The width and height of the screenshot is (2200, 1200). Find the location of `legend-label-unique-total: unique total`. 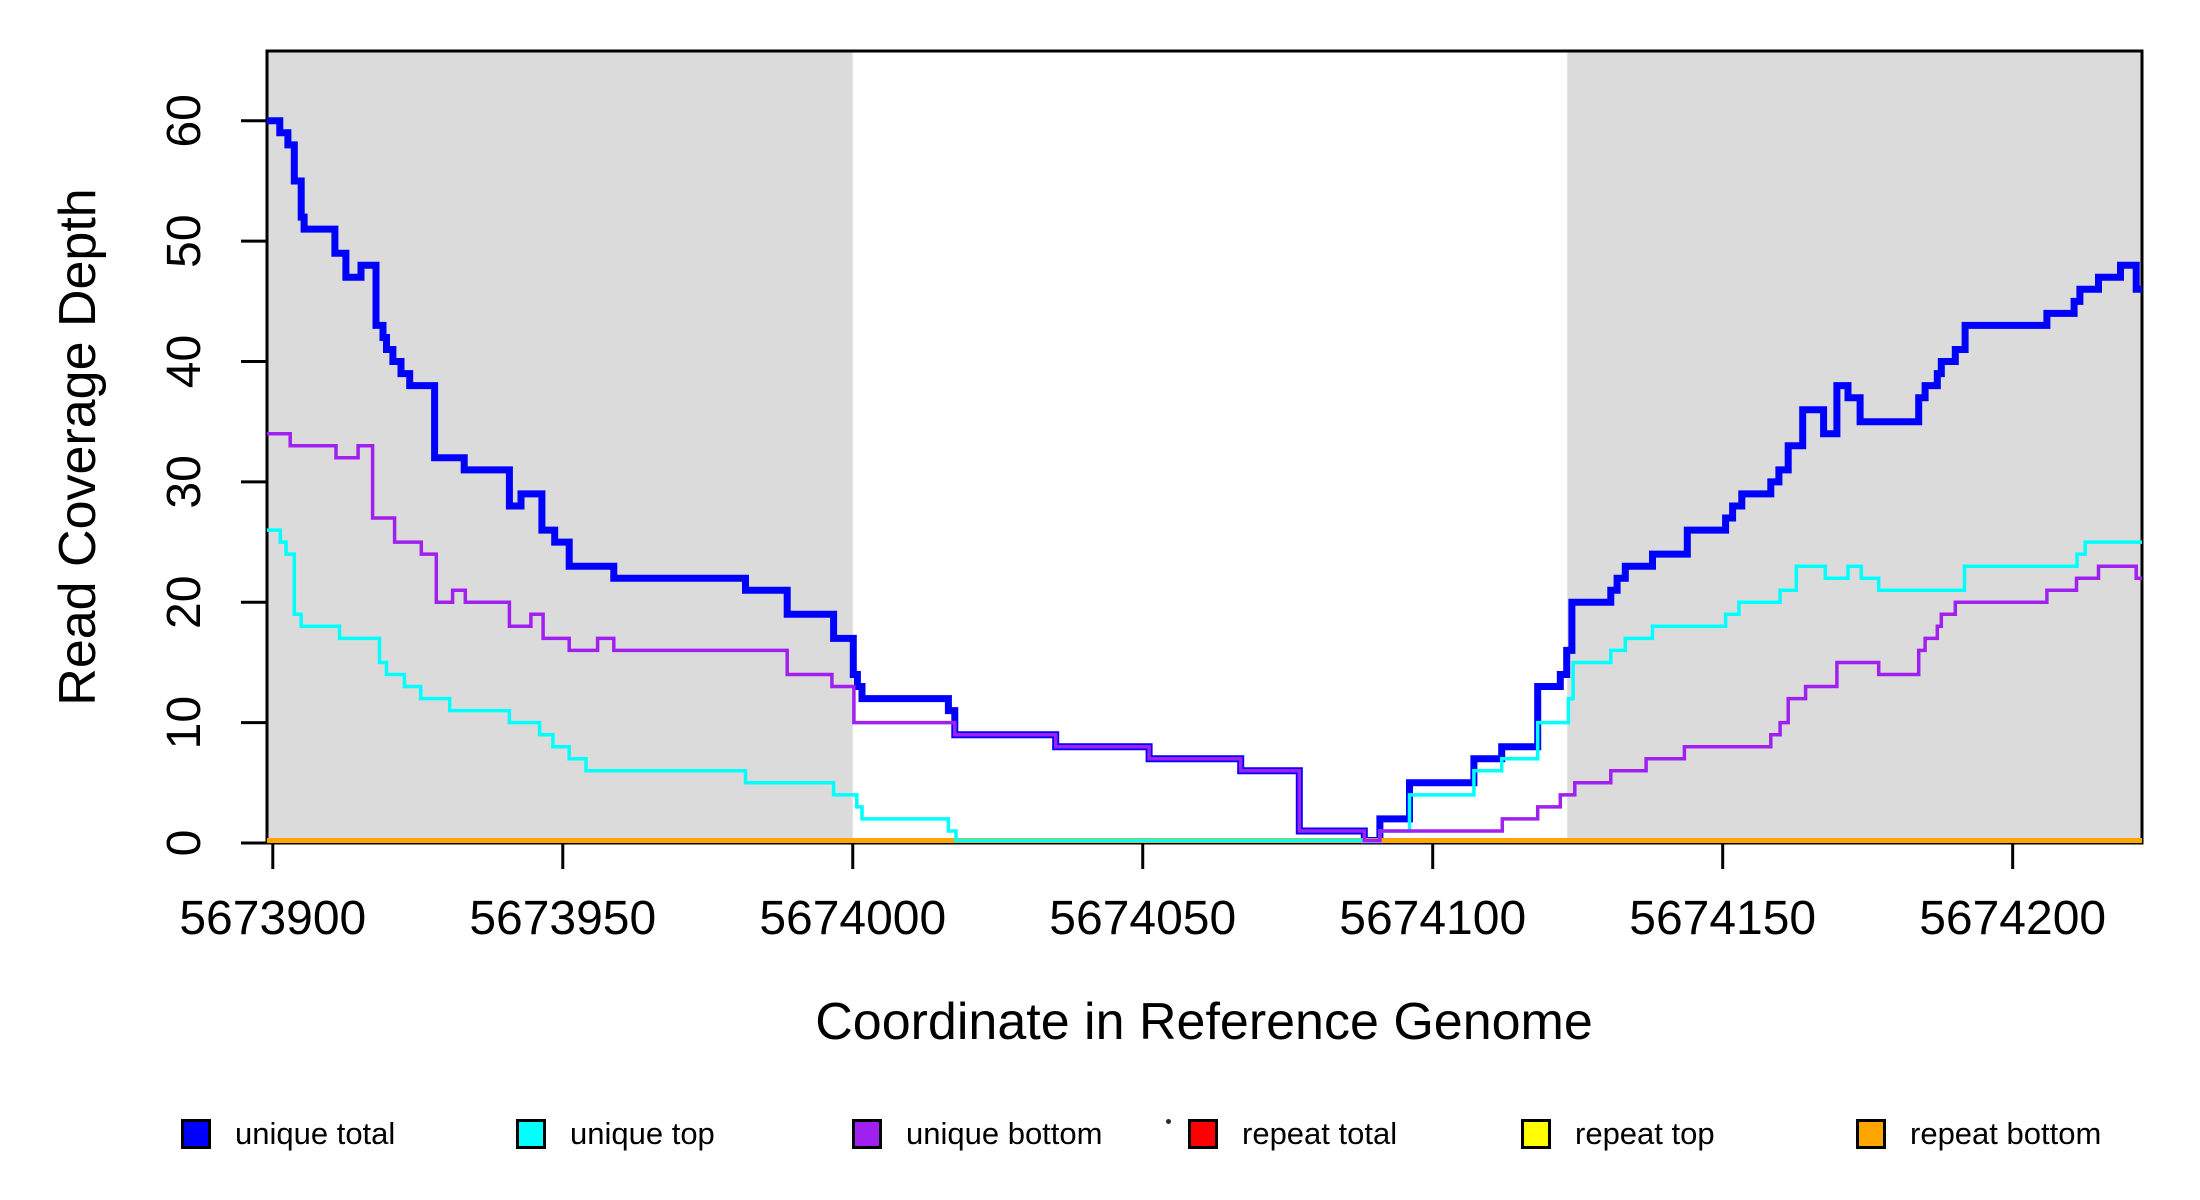

legend-label-unique-total: unique total is located at coordinates (315, 1133).